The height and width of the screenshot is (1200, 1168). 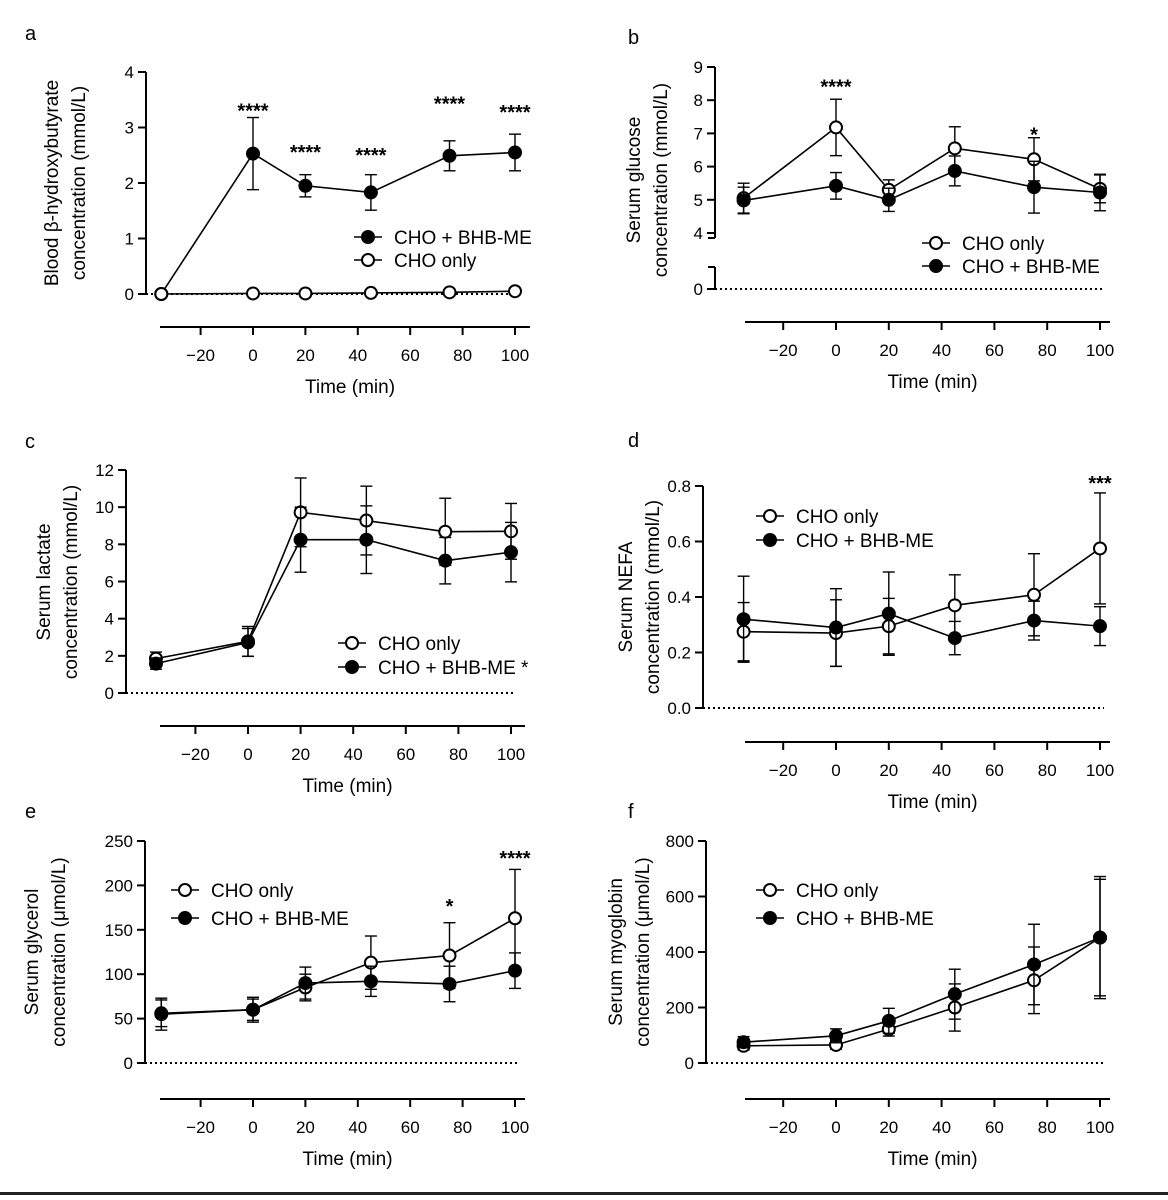 I want to click on y-tick-label: 3, so click(x=129, y=128).